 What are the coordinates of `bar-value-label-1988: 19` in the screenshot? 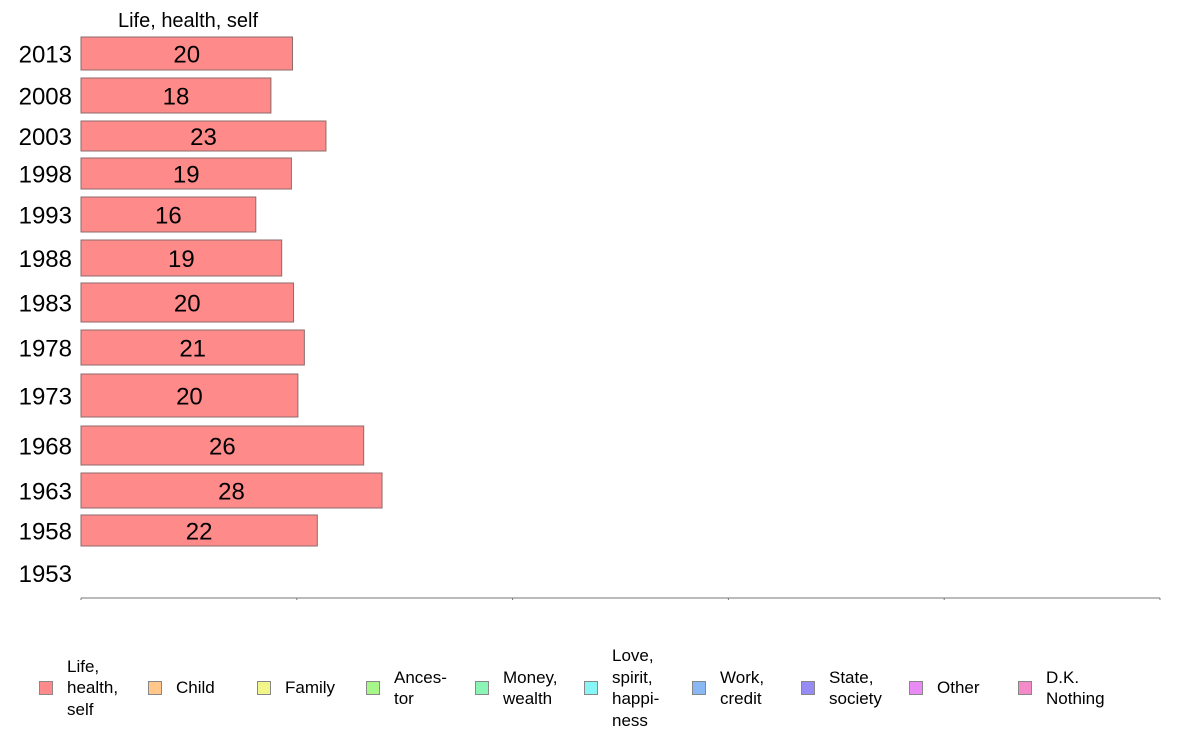 It's located at (181, 259).